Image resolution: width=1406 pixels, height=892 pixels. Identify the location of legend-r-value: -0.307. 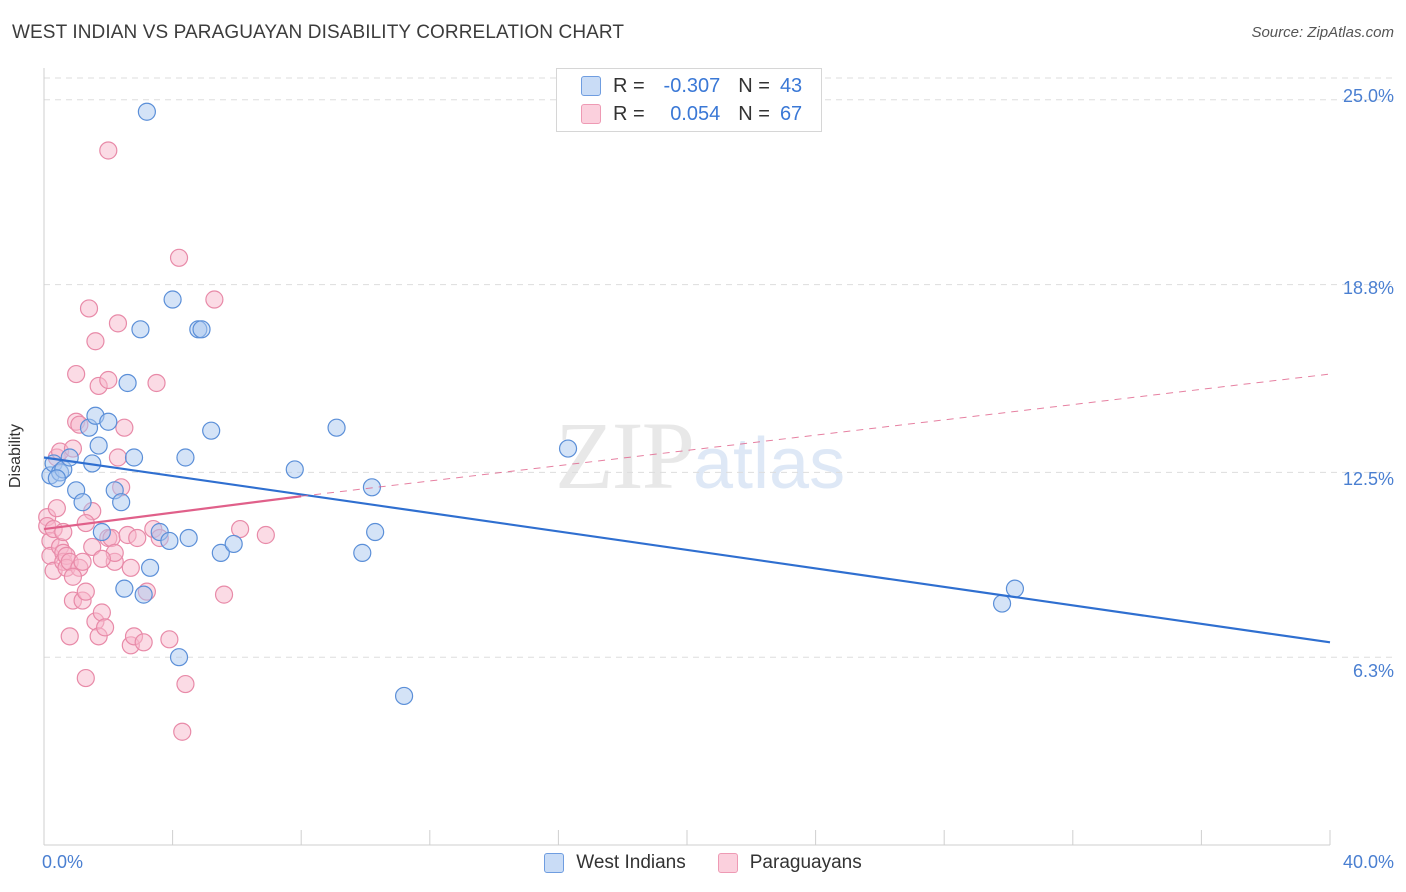
(692, 85).